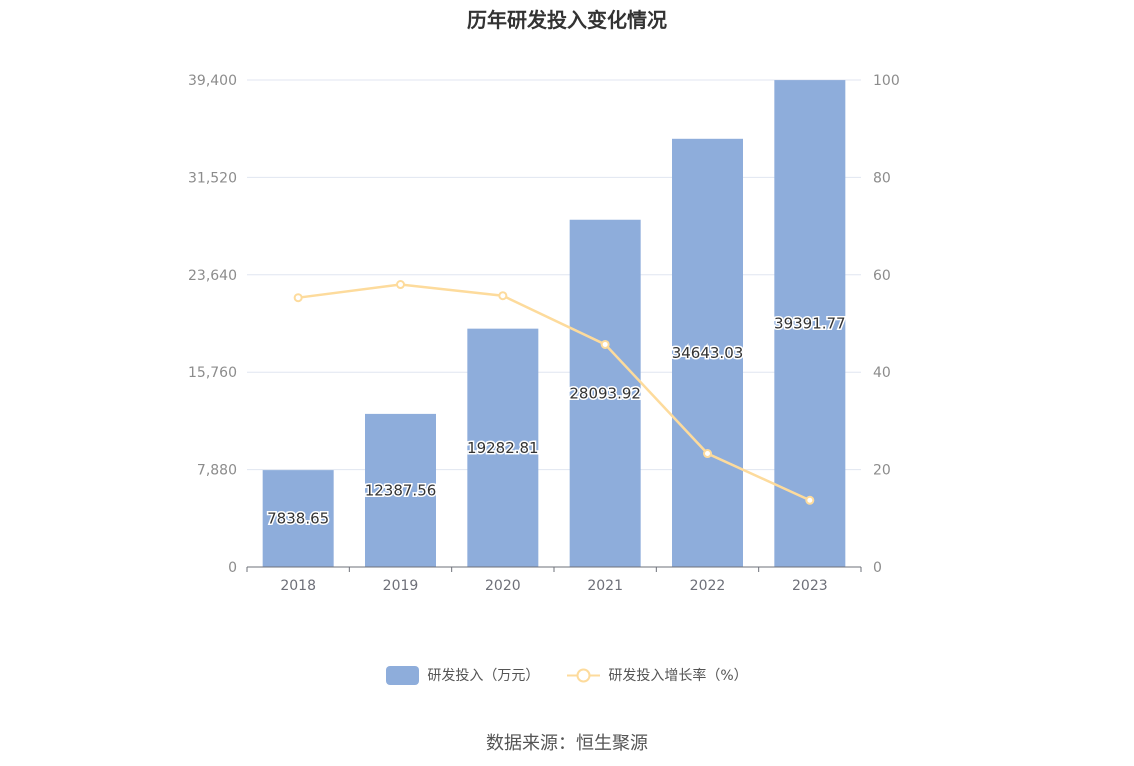  What do you see at coordinates (810, 586) in the screenshot?
I see `x-tick-label: 2023` at bounding box center [810, 586].